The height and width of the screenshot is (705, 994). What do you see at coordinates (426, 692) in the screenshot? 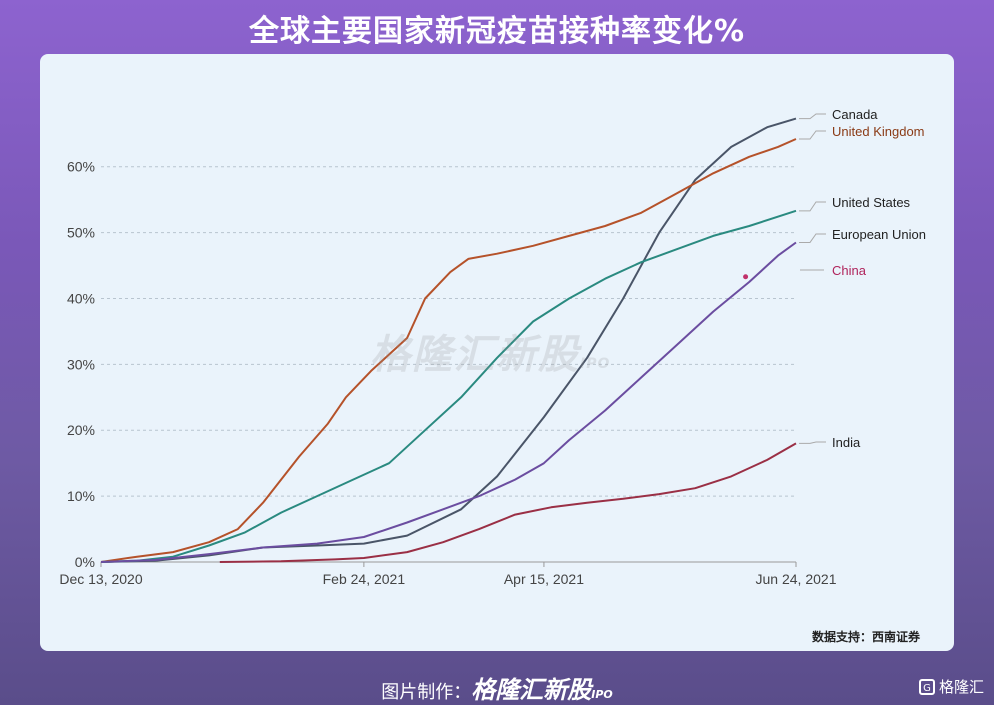
I see `footer-prefix: 图片制作：` at bounding box center [426, 692].